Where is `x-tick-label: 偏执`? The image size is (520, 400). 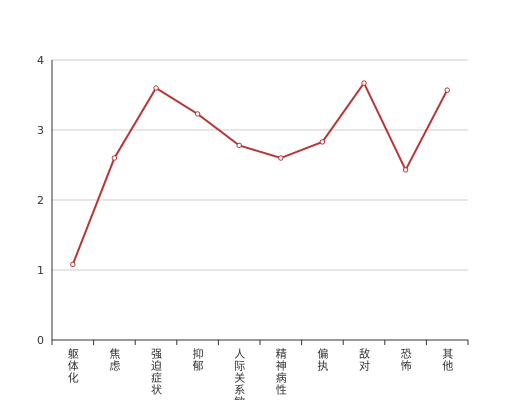 x-tick-label: 偏执 is located at coordinates (322, 359).